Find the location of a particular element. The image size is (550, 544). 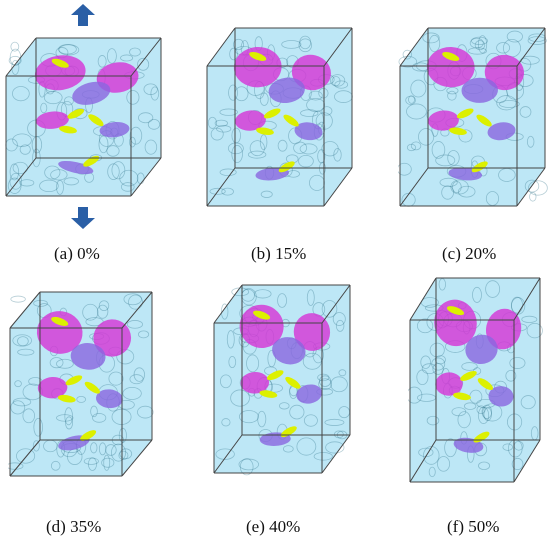

arrow-up-icon is located at coordinates (83, 15).